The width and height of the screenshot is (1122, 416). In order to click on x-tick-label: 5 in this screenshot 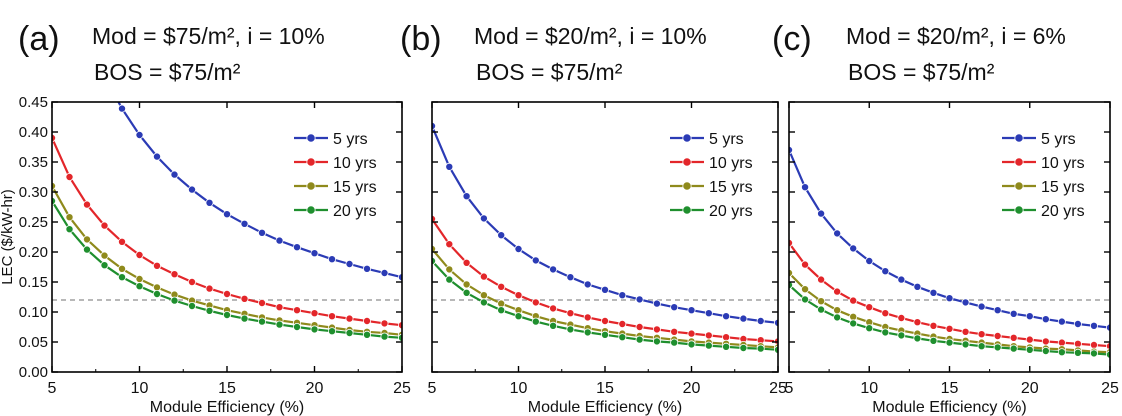, I will do `click(432, 388)`.